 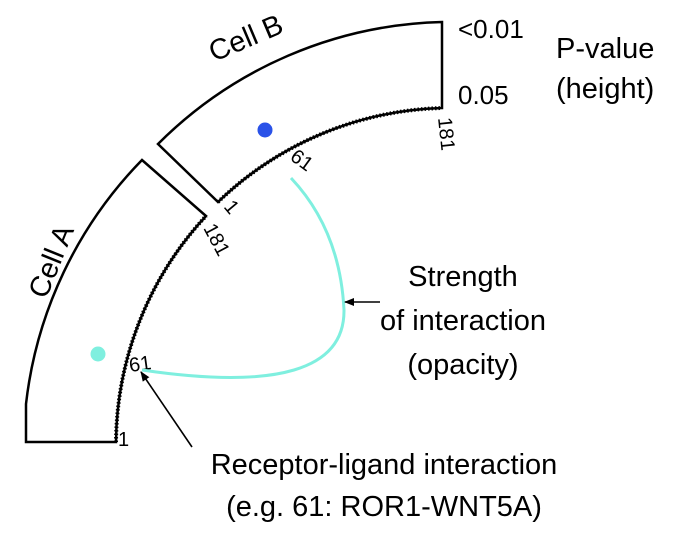 I want to click on pvalue-top-label: <0.01, so click(x=491, y=29).